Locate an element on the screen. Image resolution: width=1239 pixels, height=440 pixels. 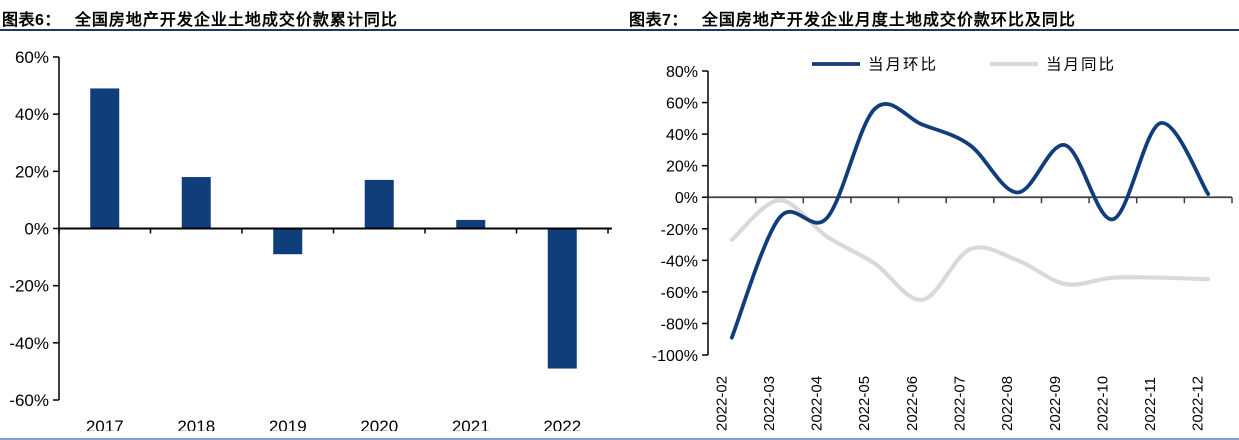
x-tick-label: 2022-11 is located at coordinates (1150, 404).